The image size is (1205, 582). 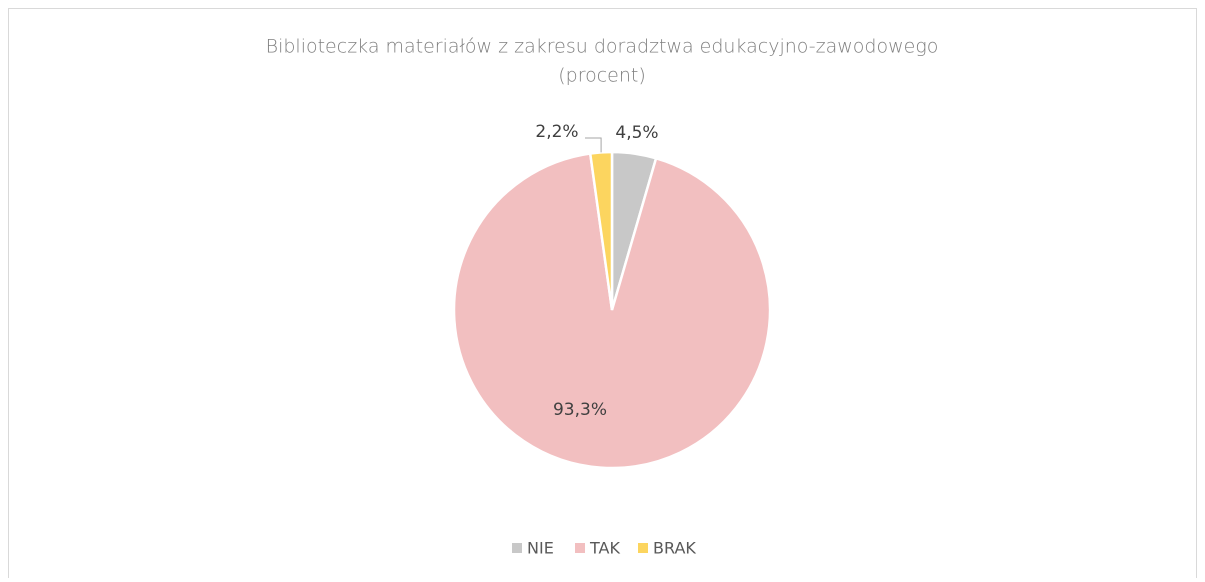 I want to click on data-label: 4,5%, so click(x=636, y=133).